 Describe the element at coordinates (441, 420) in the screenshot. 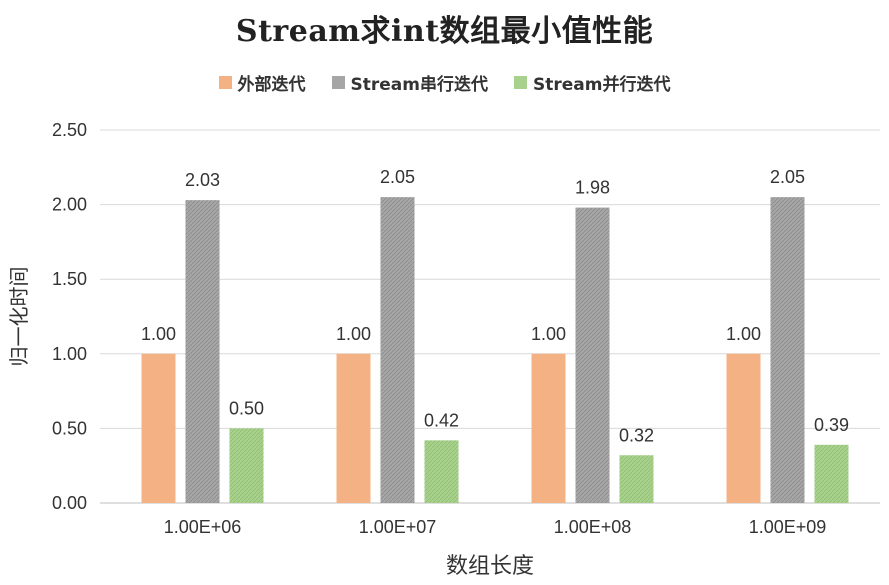

I see `data-label-series-2-cat-1: 0.42` at that location.